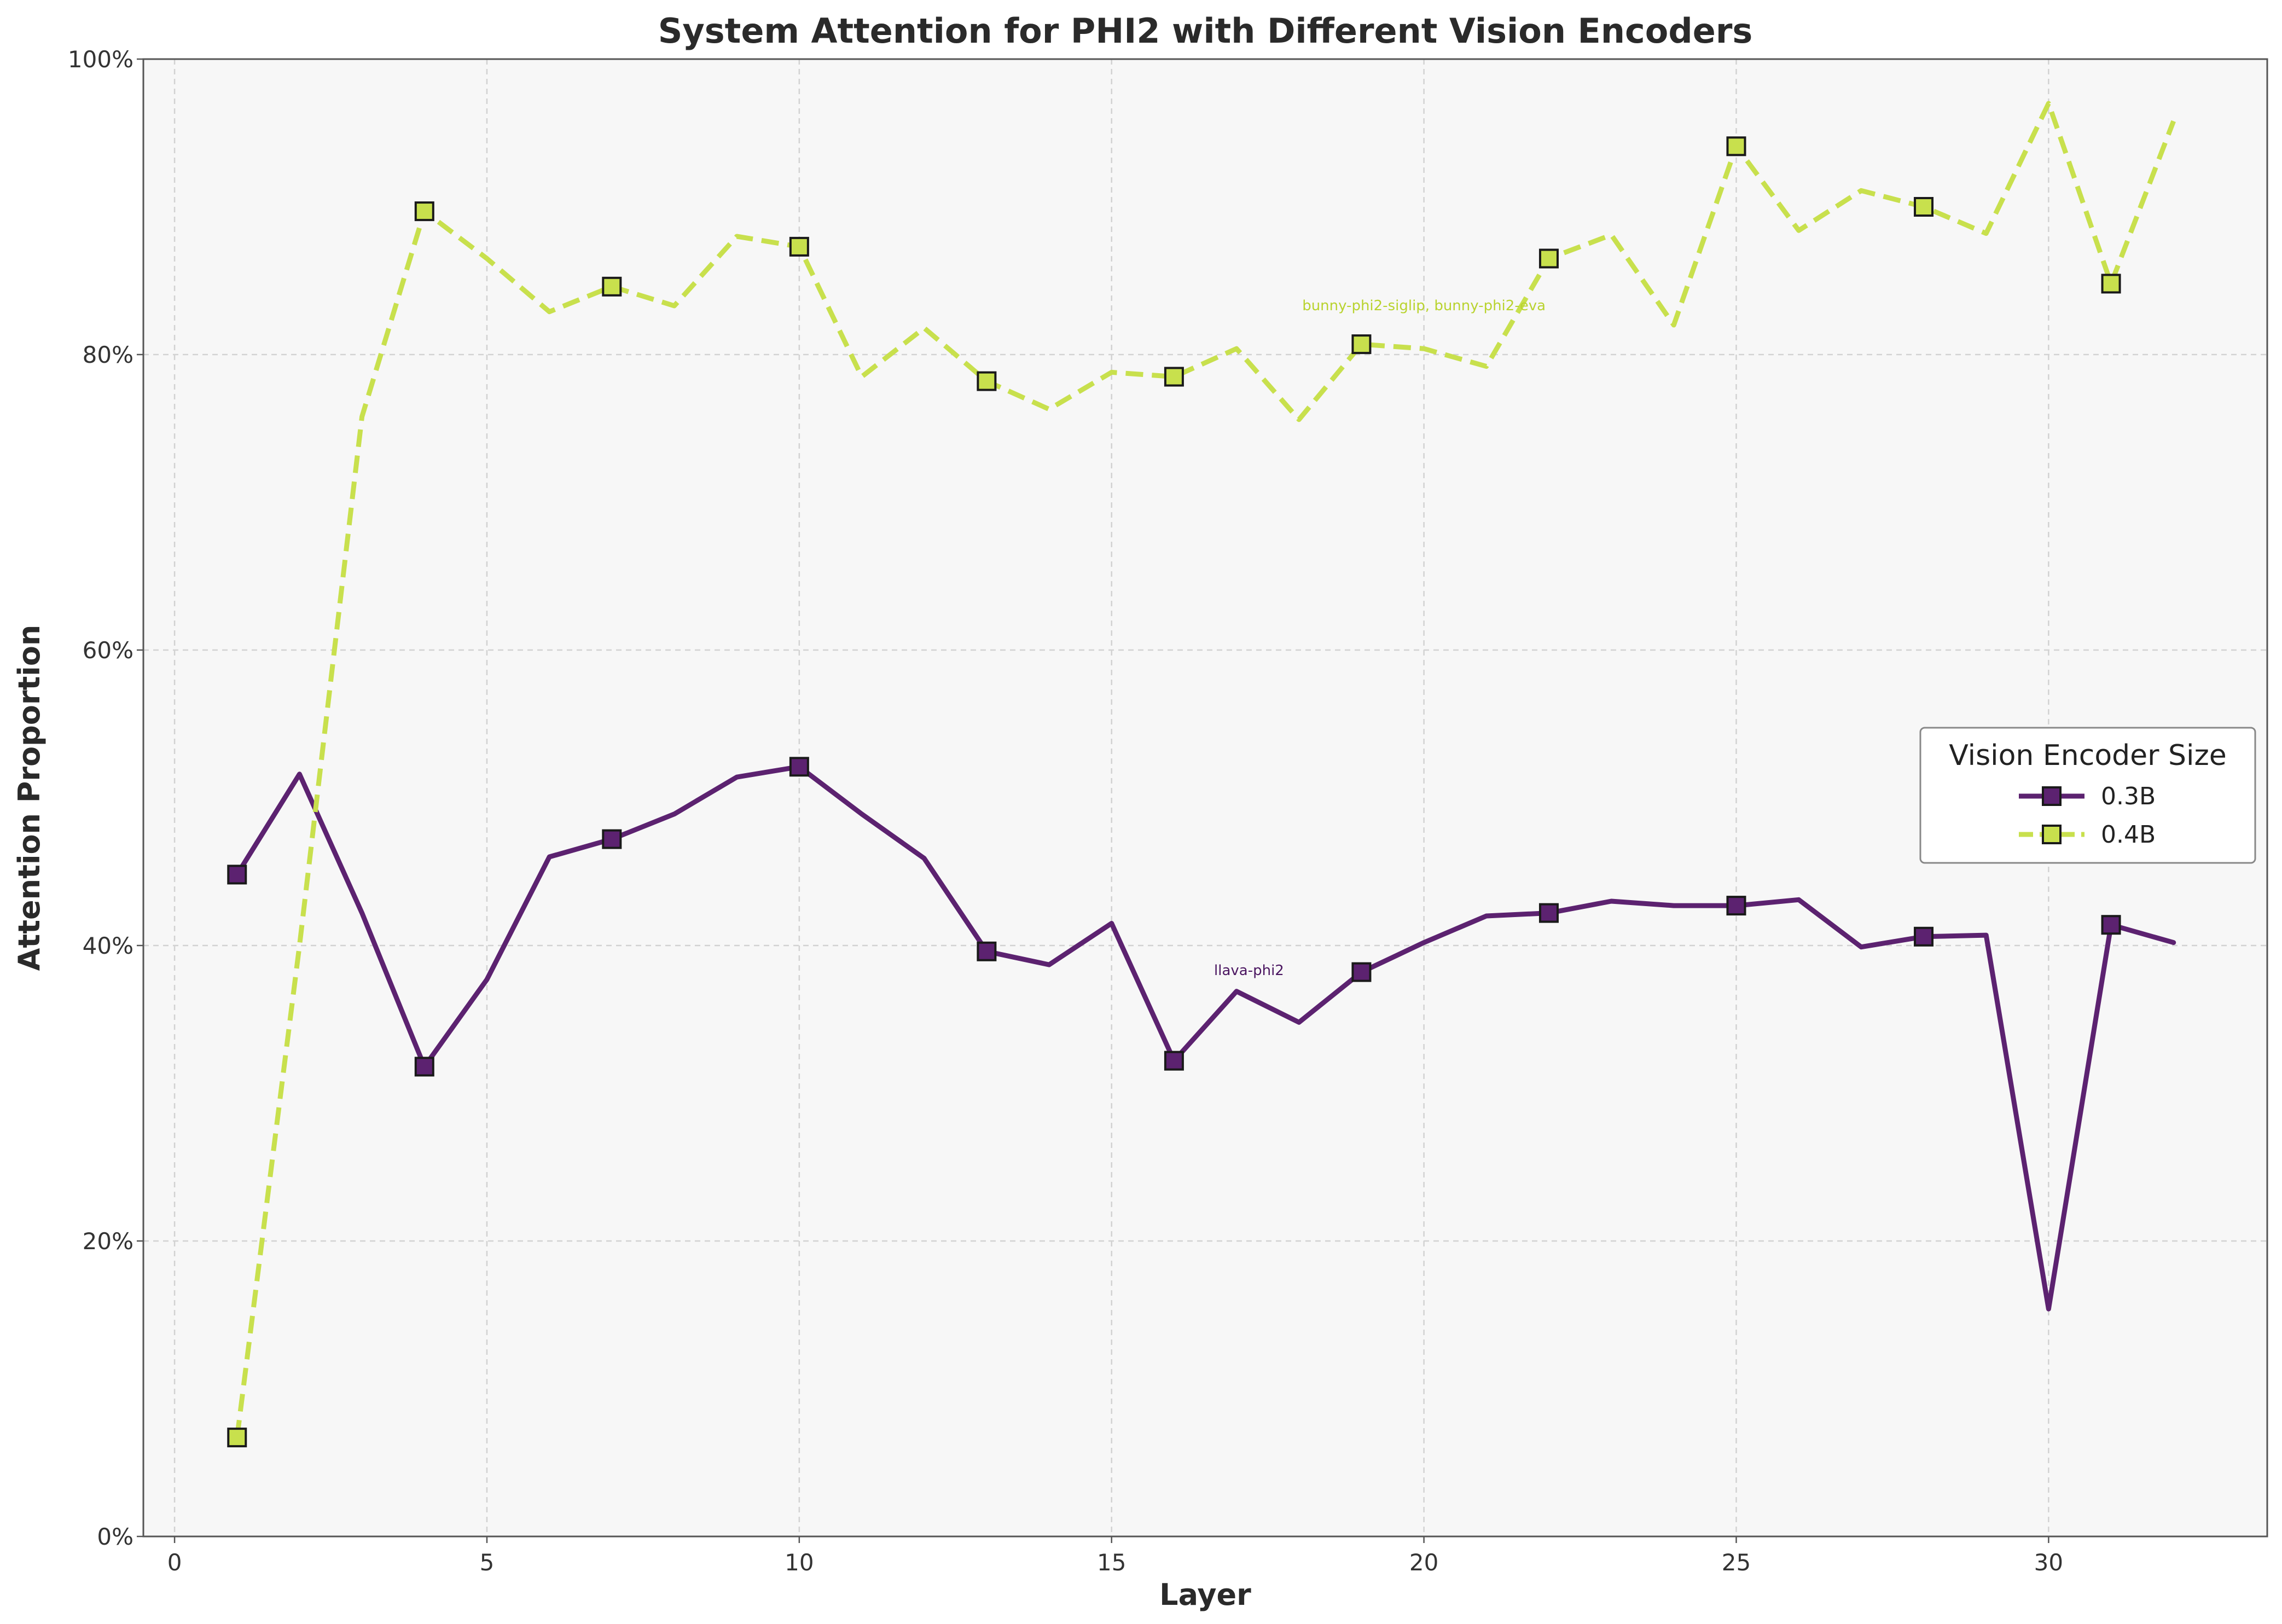 The width and height of the screenshot is (2282, 1624). Describe the element at coordinates (2088, 755) in the screenshot. I see `legend-title: Vision Encoder Size` at that location.